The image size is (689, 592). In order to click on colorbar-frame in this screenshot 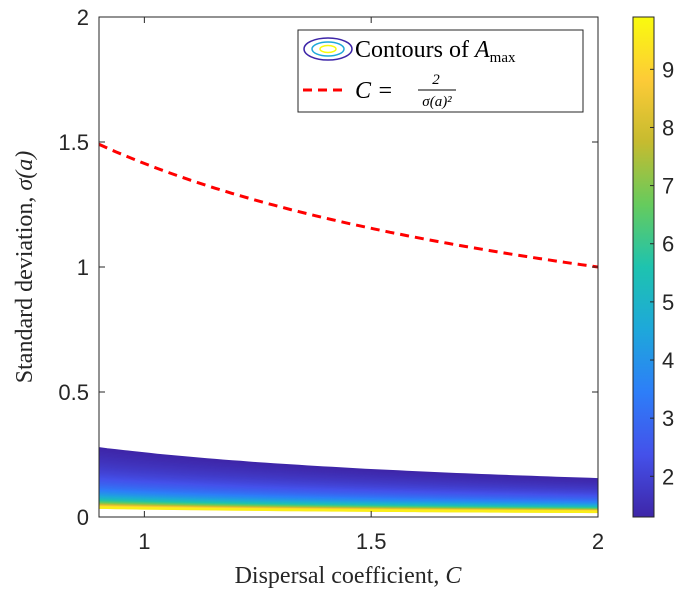, I will do `click(643, 267)`.